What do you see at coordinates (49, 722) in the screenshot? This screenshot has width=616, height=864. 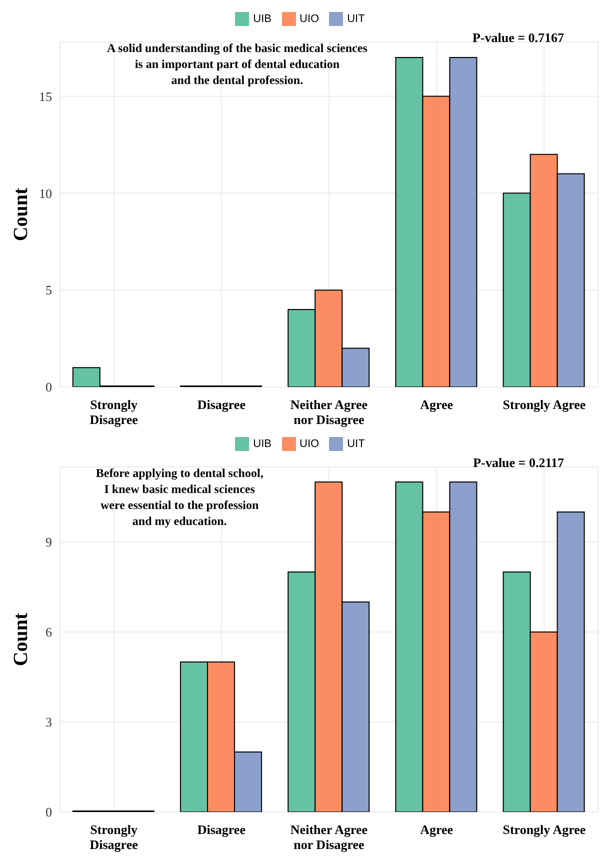 I see `y-tick-label: 3` at bounding box center [49, 722].